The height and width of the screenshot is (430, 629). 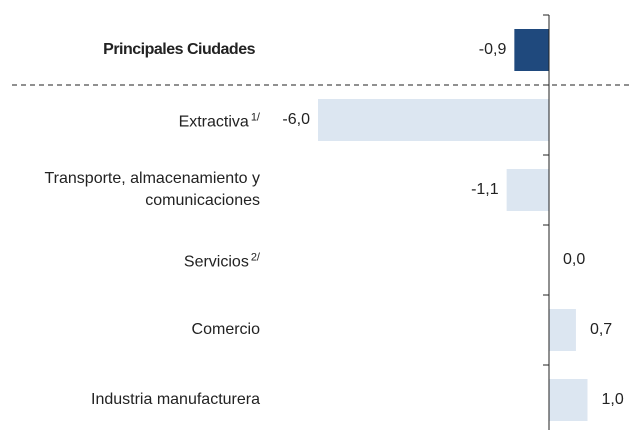 What do you see at coordinates (216, 262) in the screenshot?
I see `category-text: Servicios` at bounding box center [216, 262].